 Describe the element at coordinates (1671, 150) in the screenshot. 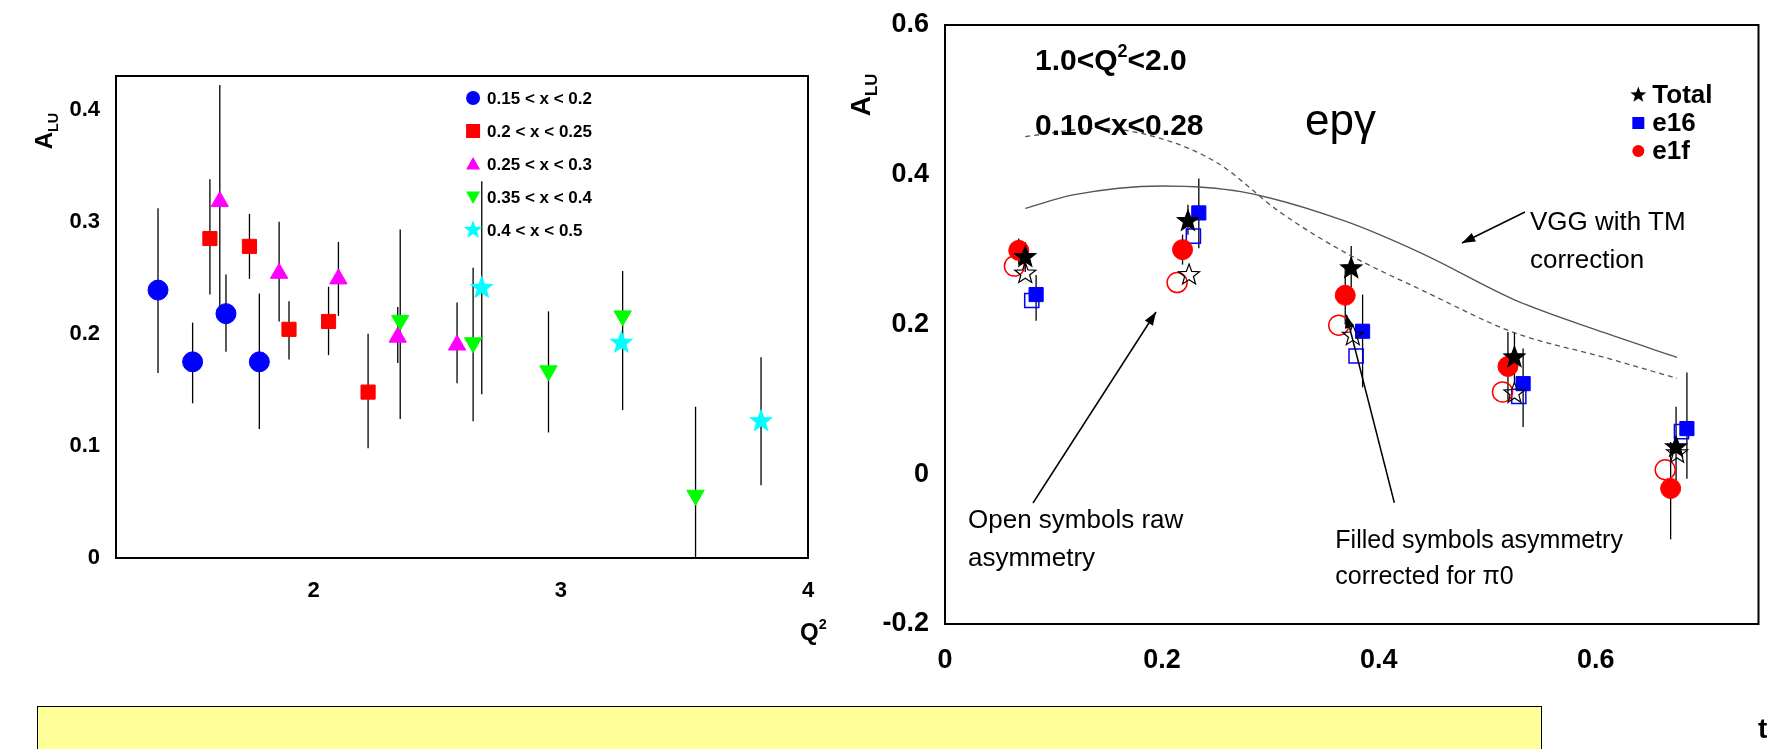

I see `legend-label: e1f` at that location.